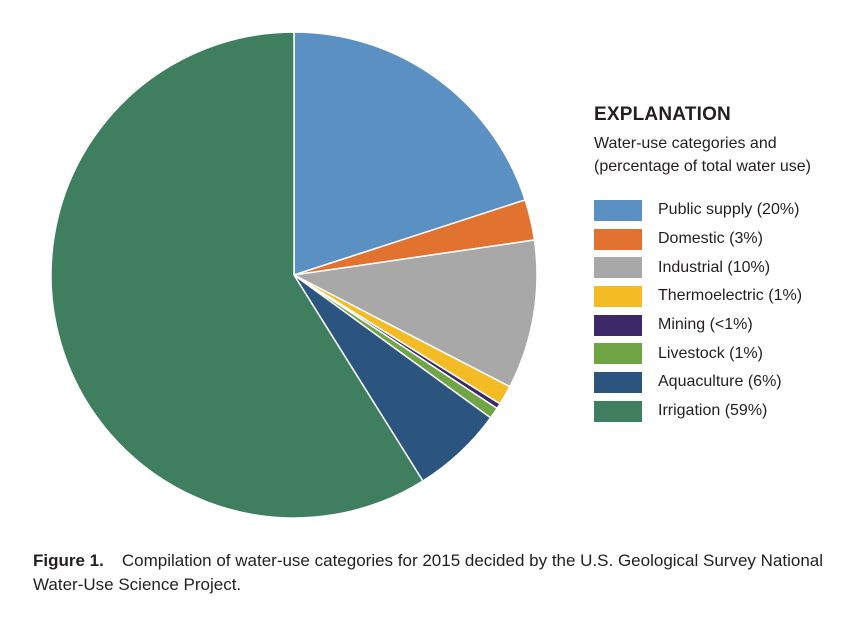  What do you see at coordinates (729, 210) in the screenshot?
I see `legend-label: Public supply (20%)` at bounding box center [729, 210].